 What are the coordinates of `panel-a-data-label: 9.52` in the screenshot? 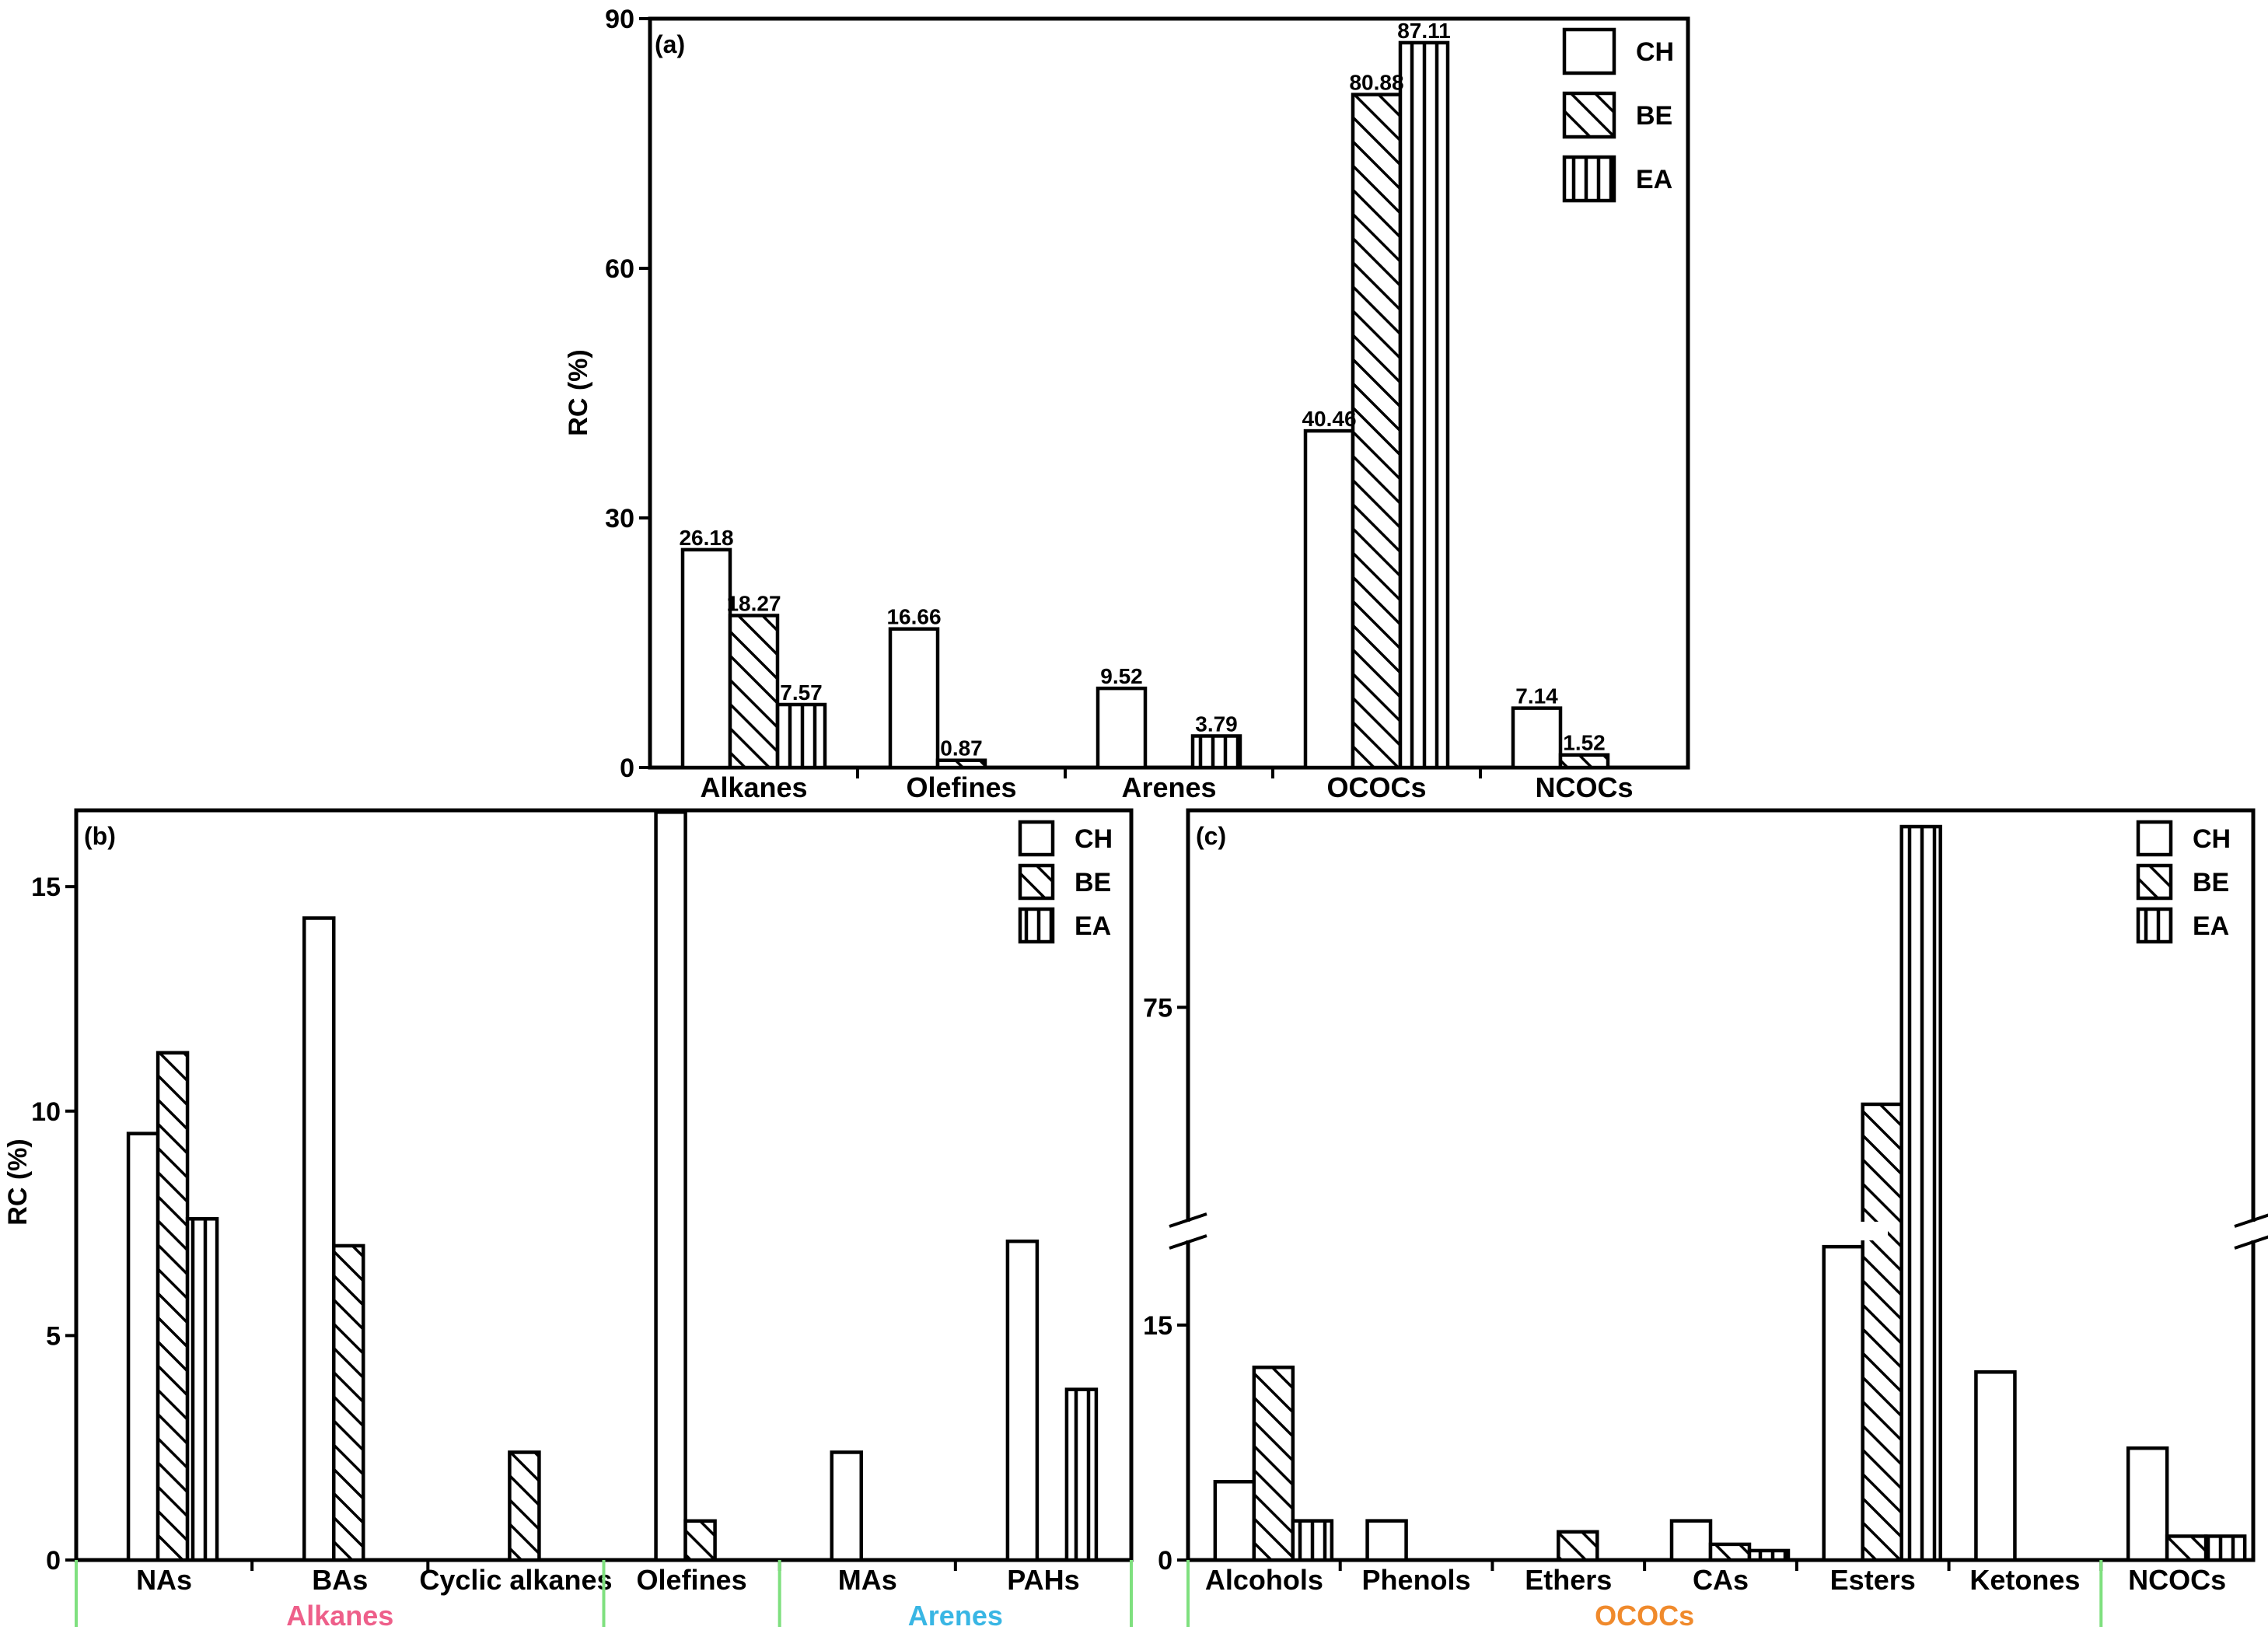 It's located at (1121, 676).